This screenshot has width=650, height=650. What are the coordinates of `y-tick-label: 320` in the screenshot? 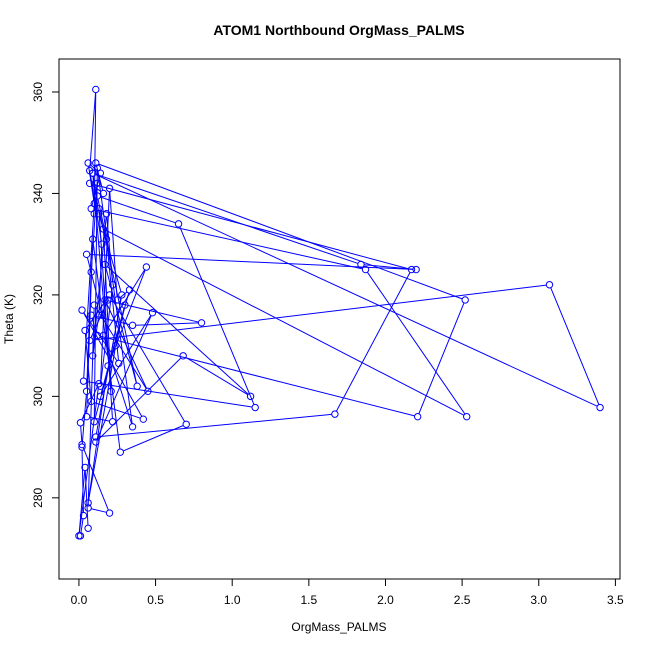 It's located at (38, 295).